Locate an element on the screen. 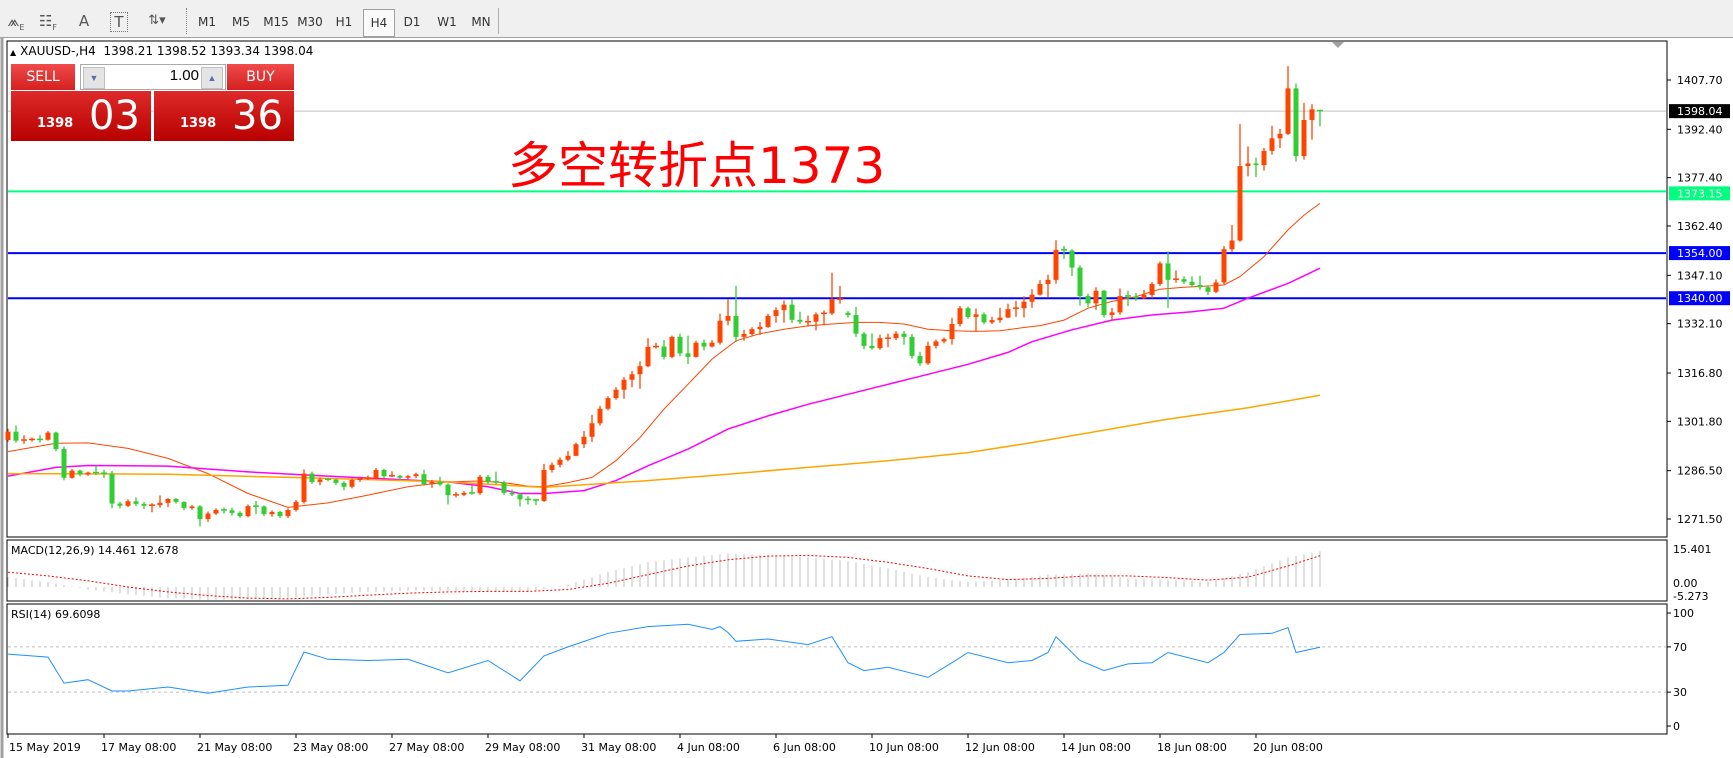  timeframe-h1: H1 is located at coordinates (344, 22).